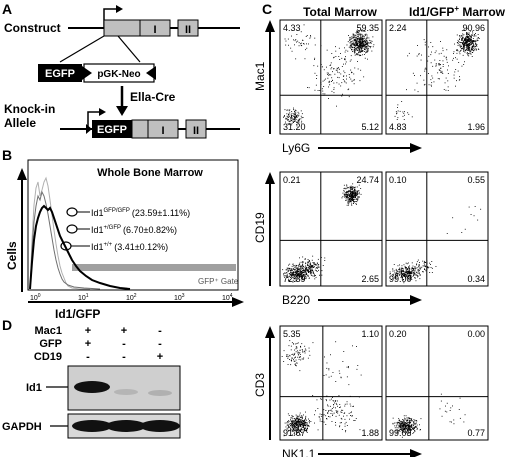 This screenshot has height=457, width=520. Describe the element at coordinates (150, 173) in the screenshot. I see `histogram-title: Whole Bone Marrow` at that location.